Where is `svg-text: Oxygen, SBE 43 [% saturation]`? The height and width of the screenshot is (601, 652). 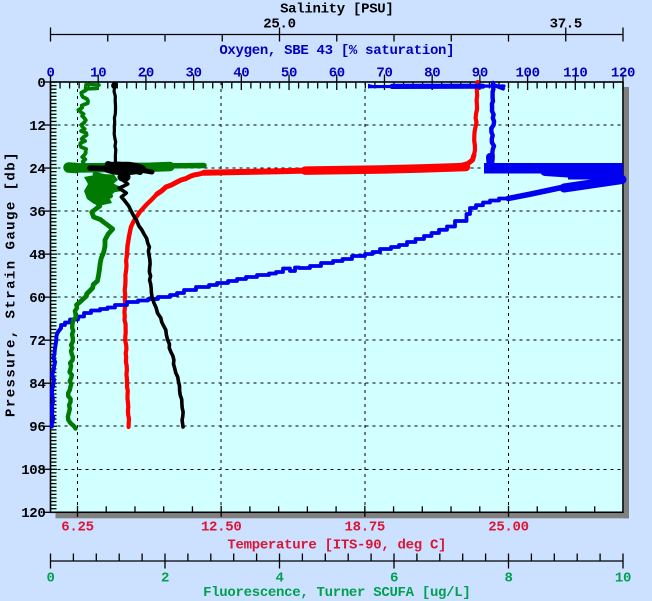
svg-text: Oxygen, SBE 43 [% saturation] is located at coordinates (336, 51).